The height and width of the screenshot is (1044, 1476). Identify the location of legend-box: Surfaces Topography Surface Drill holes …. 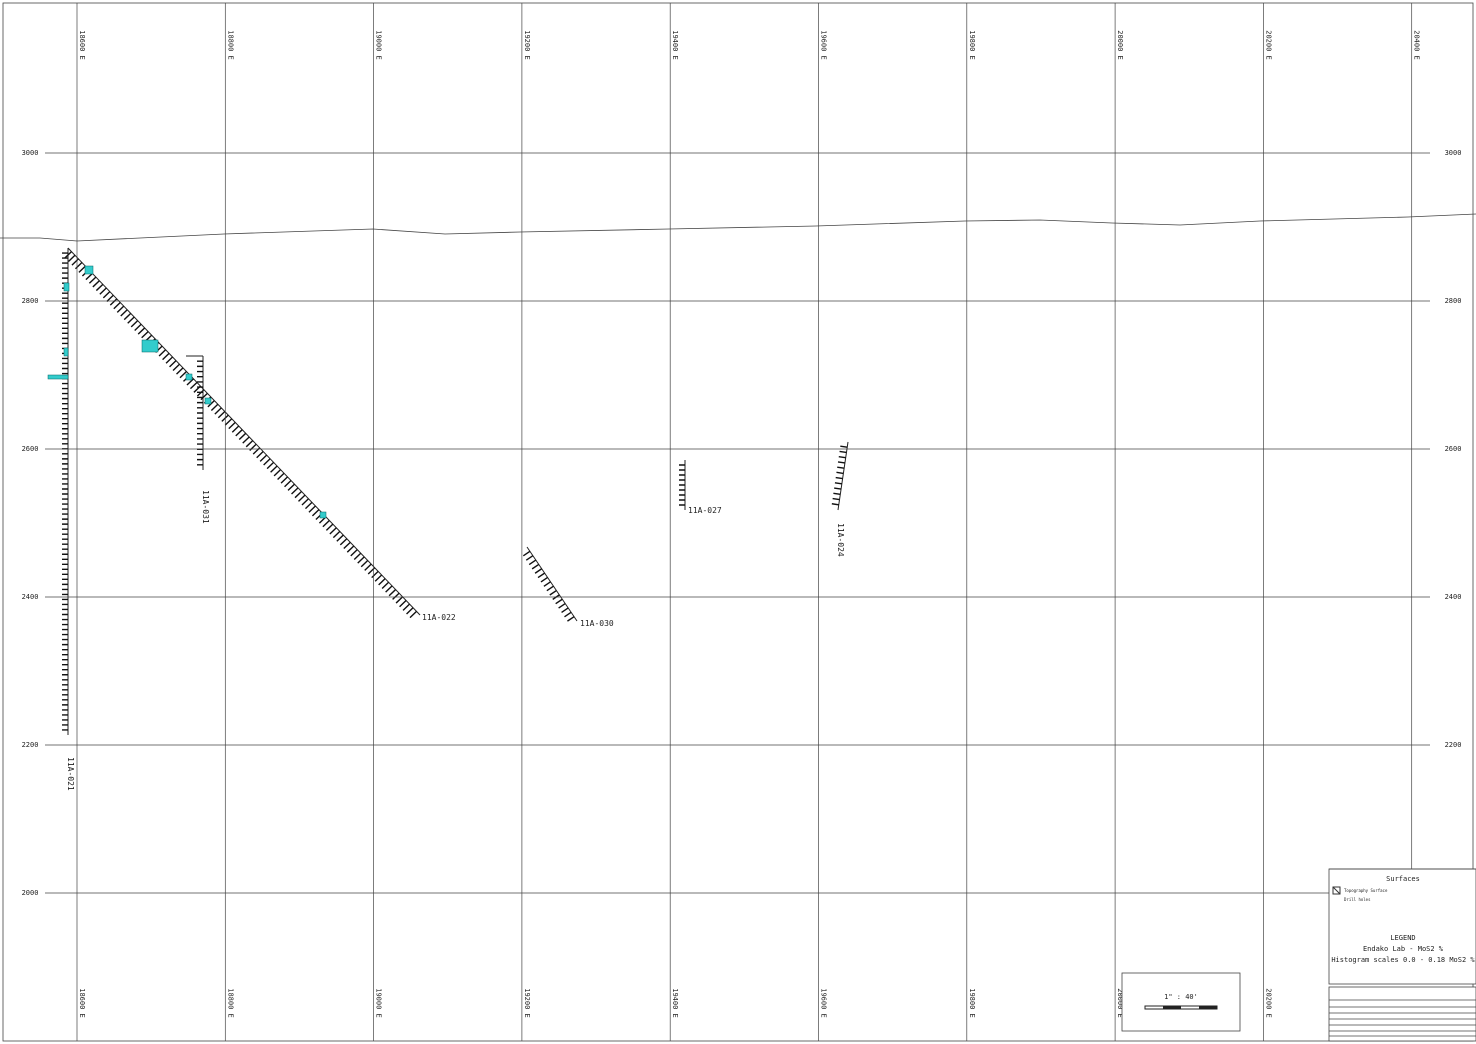
(1402, 926).